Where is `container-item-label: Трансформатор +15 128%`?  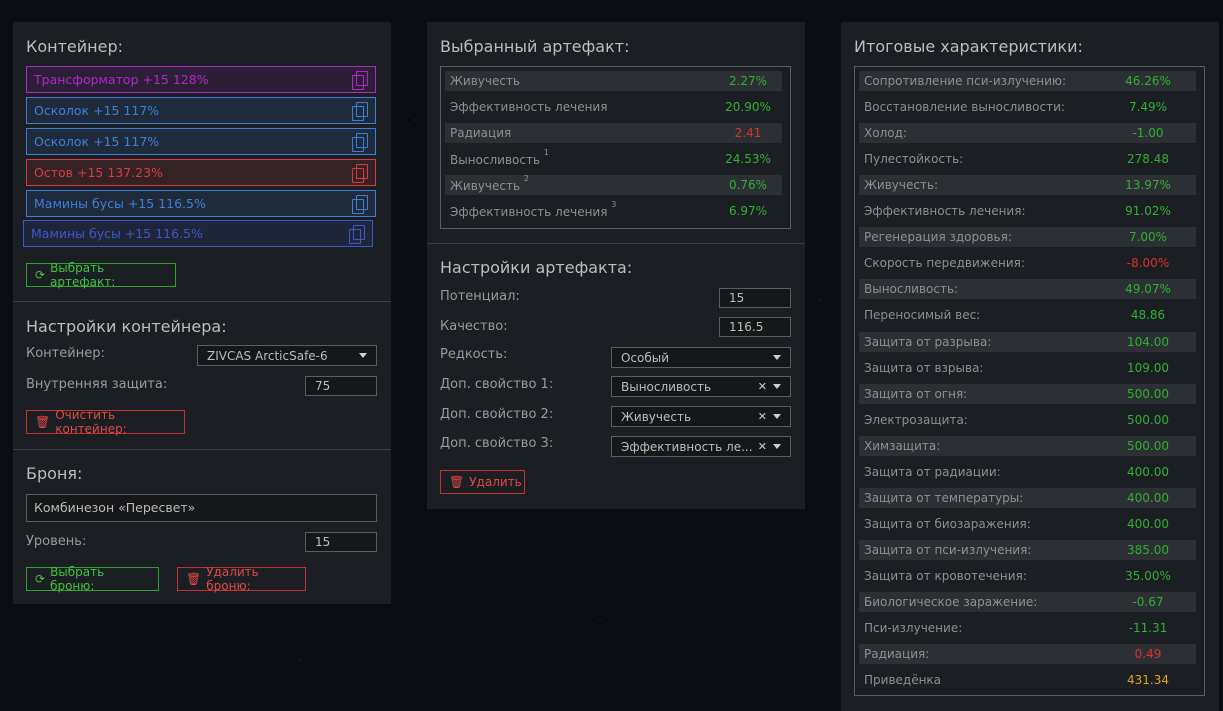 container-item-label: Трансформатор +15 128% is located at coordinates (121, 79).